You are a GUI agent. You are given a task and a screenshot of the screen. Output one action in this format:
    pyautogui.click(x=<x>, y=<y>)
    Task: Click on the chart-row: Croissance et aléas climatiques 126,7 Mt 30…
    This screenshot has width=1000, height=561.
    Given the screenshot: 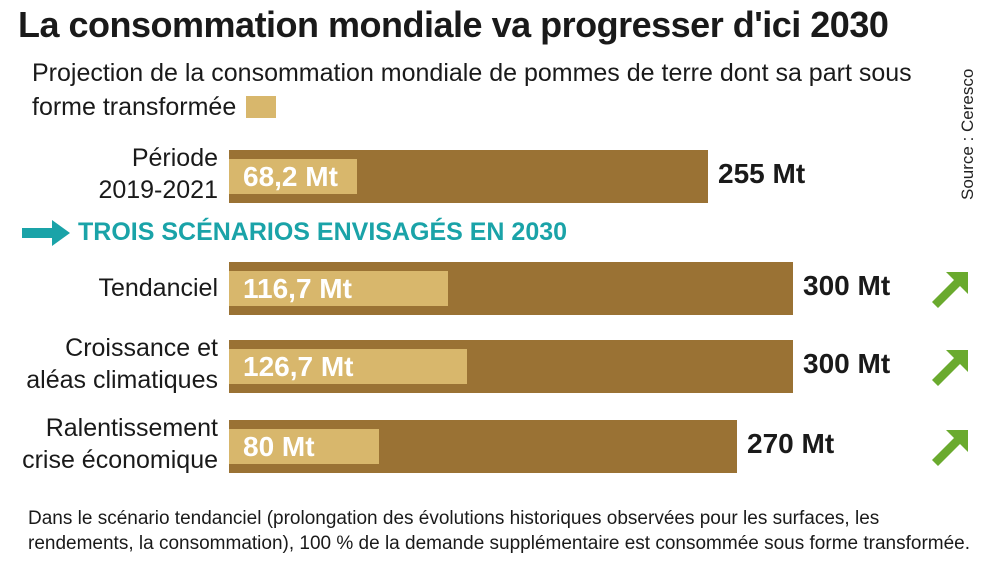 What is the action you would take?
    pyautogui.click(x=500, y=364)
    